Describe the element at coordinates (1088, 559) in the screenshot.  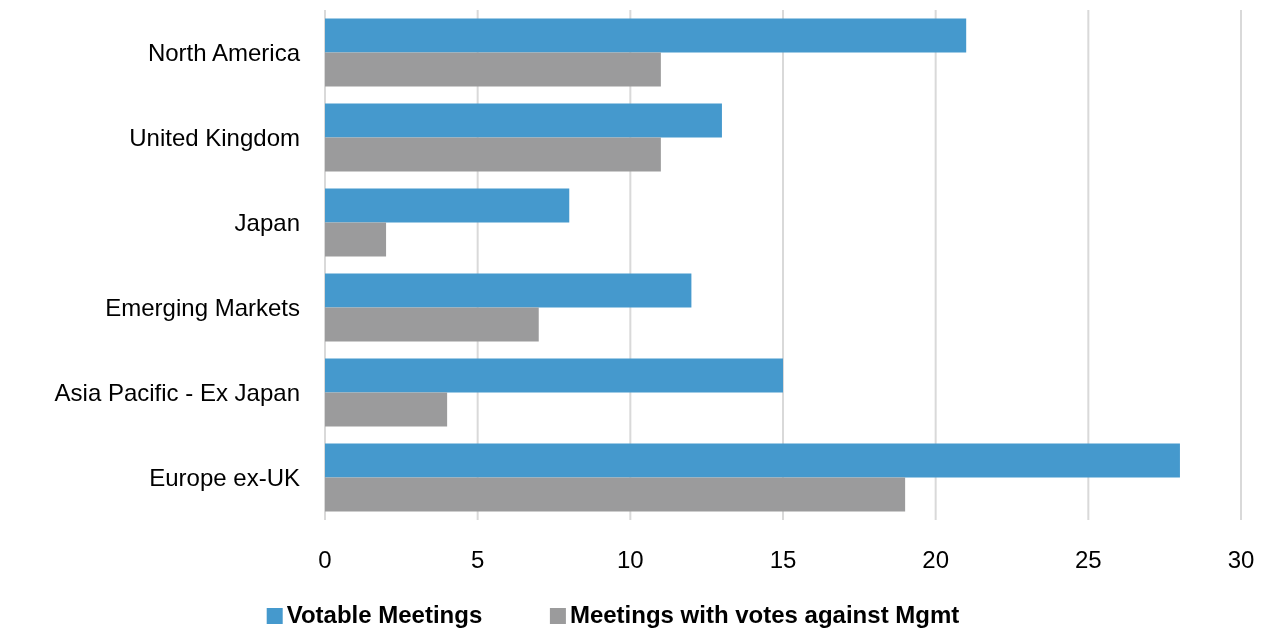
I see `x-tick-label: 25` at that location.